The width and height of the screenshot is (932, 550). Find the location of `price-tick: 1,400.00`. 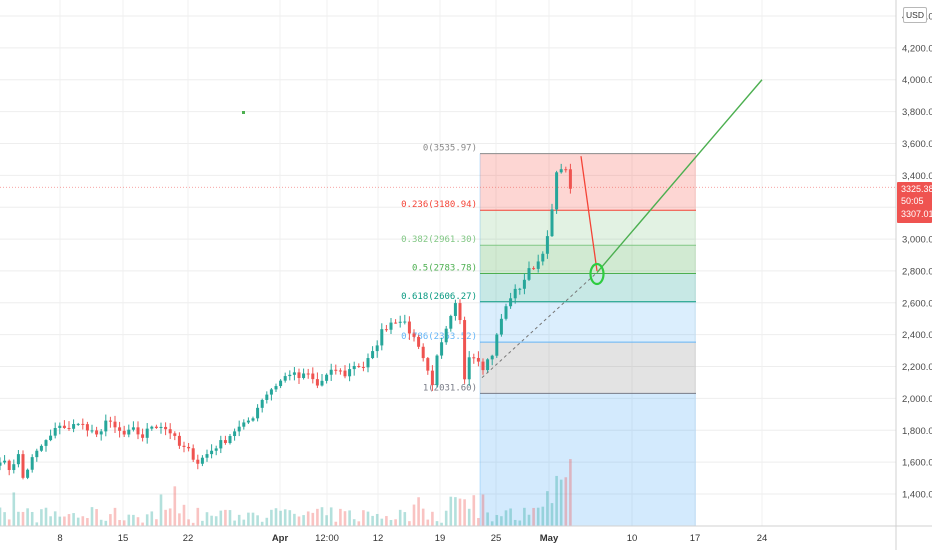

price-tick: 1,400.00 is located at coordinates (917, 495).